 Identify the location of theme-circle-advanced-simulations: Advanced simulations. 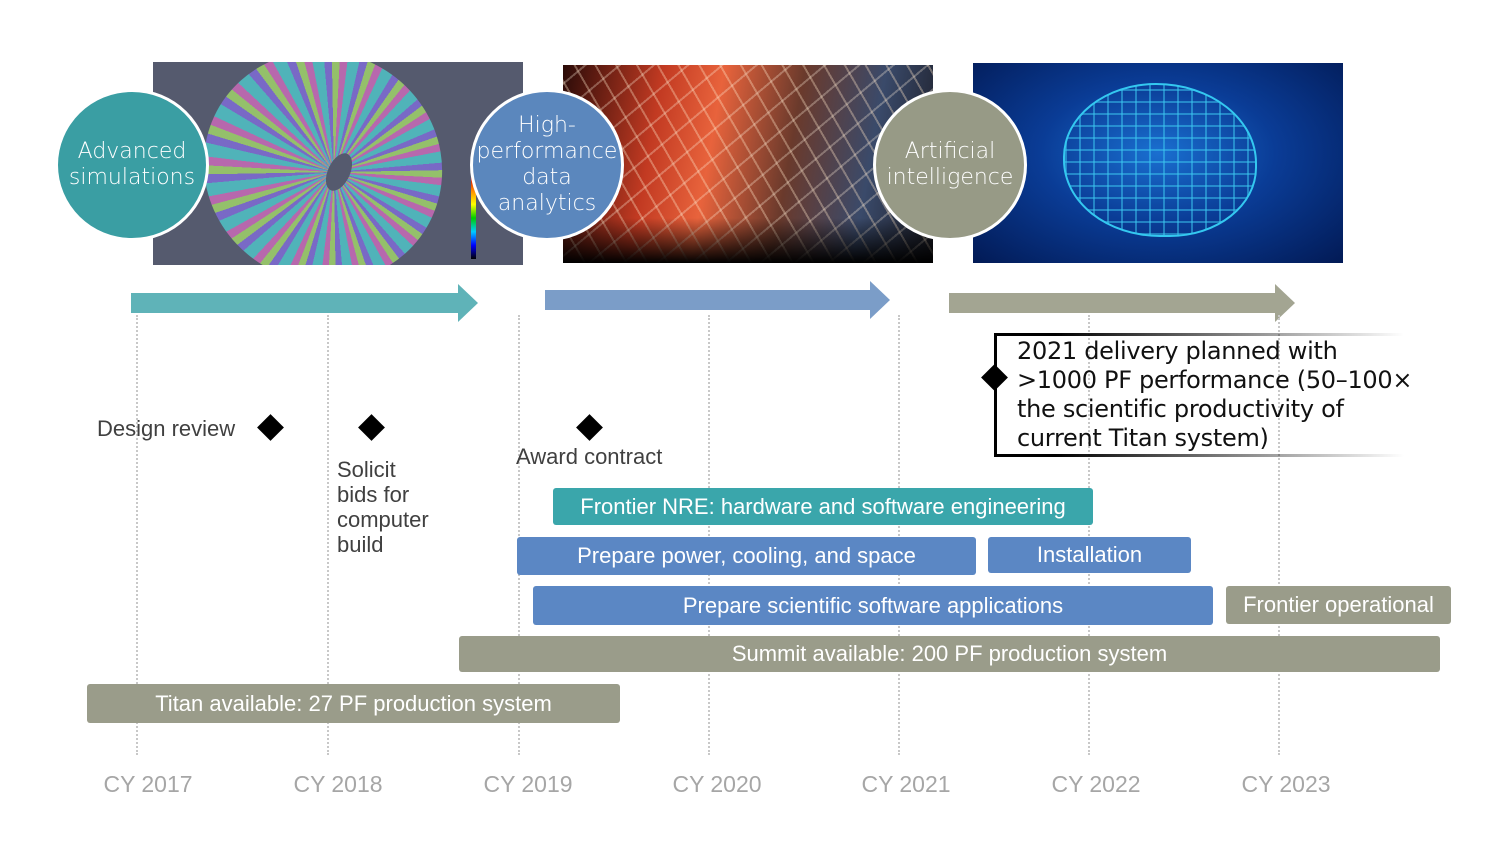
(132, 165).